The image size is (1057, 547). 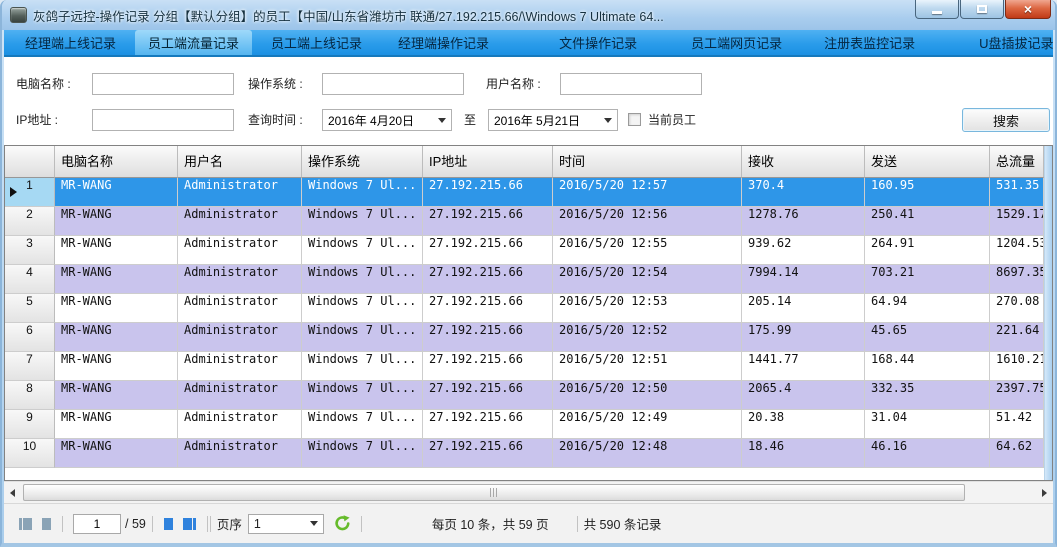 What do you see at coordinates (647, 337) in the screenshot?
I see `table-cell: 2016/5/20 12:52` at bounding box center [647, 337].